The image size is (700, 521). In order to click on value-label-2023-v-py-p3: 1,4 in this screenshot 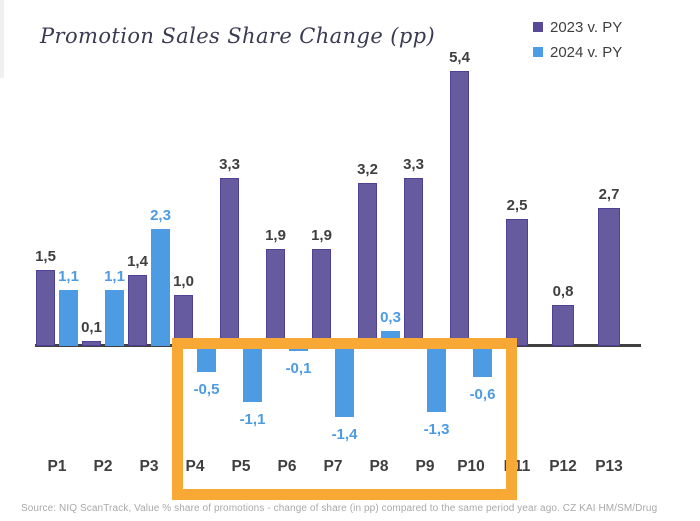, I will do `click(137, 261)`.